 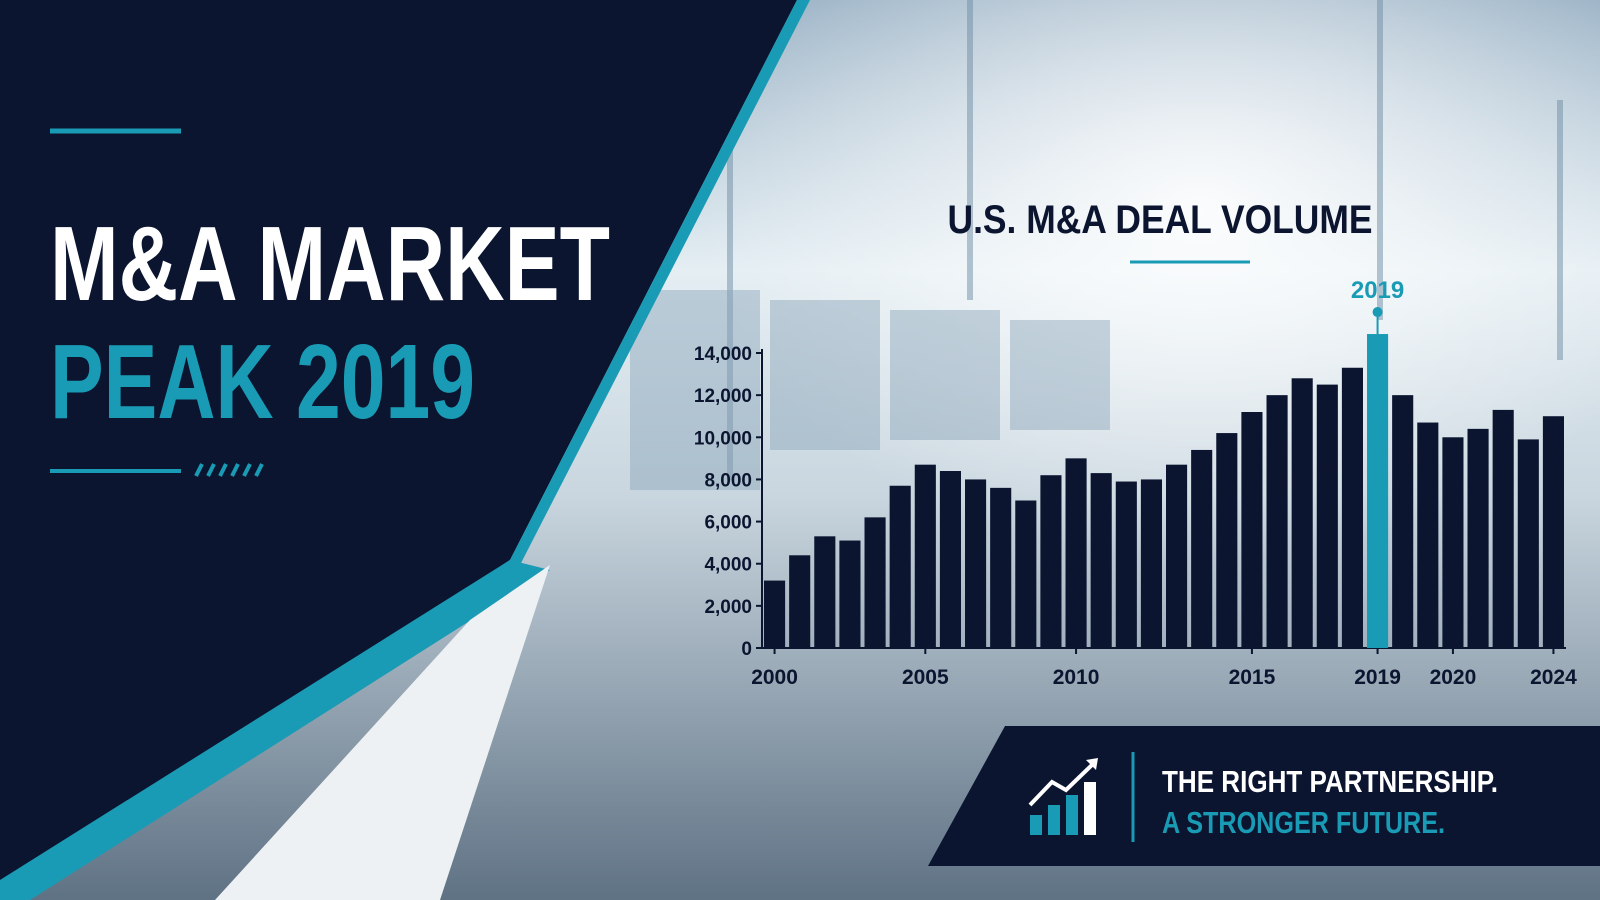 I want to click on annotation-dot, so click(x=1377, y=312).